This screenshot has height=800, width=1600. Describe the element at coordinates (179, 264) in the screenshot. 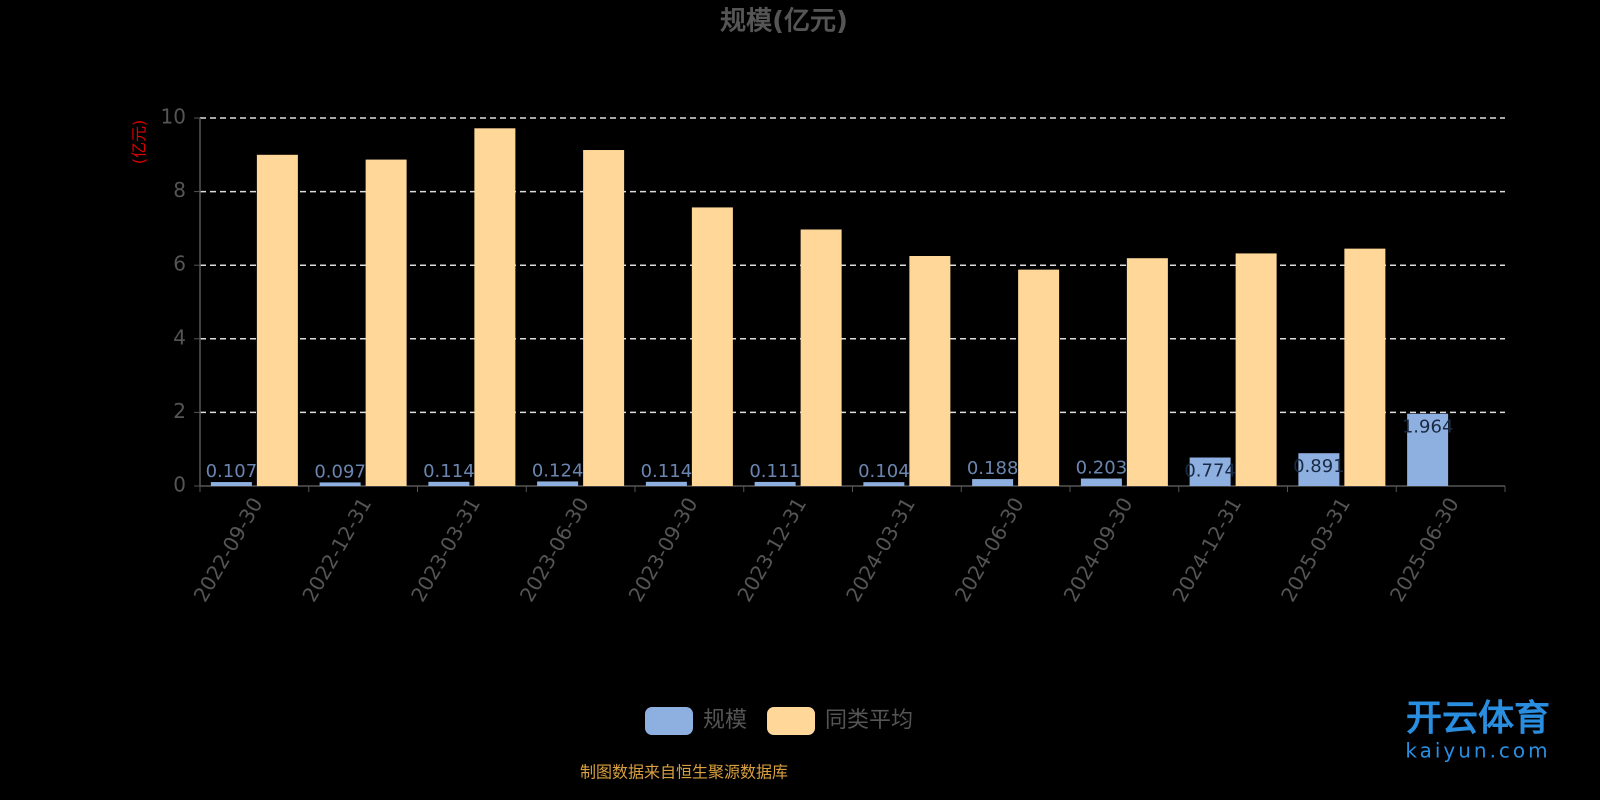

I see `y-tick-label: 6` at that location.